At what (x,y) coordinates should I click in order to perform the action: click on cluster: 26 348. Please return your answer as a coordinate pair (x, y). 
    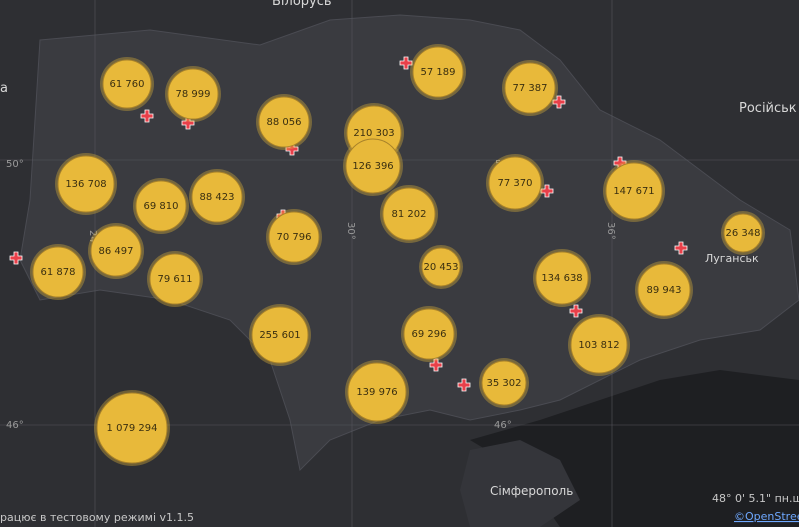
    Looking at the image, I should click on (743, 233).